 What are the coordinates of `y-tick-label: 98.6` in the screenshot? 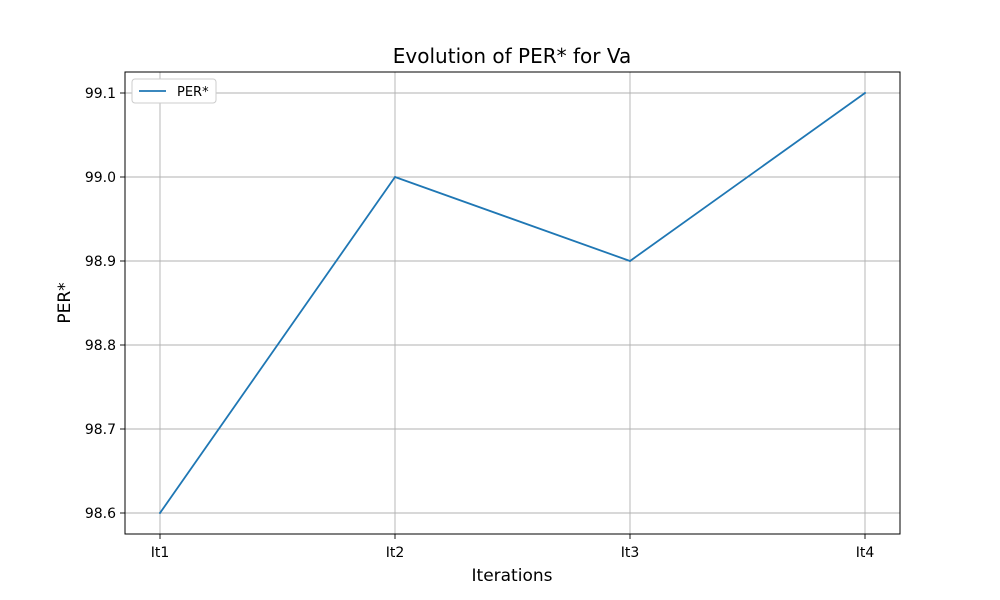 It's located at (100, 514).